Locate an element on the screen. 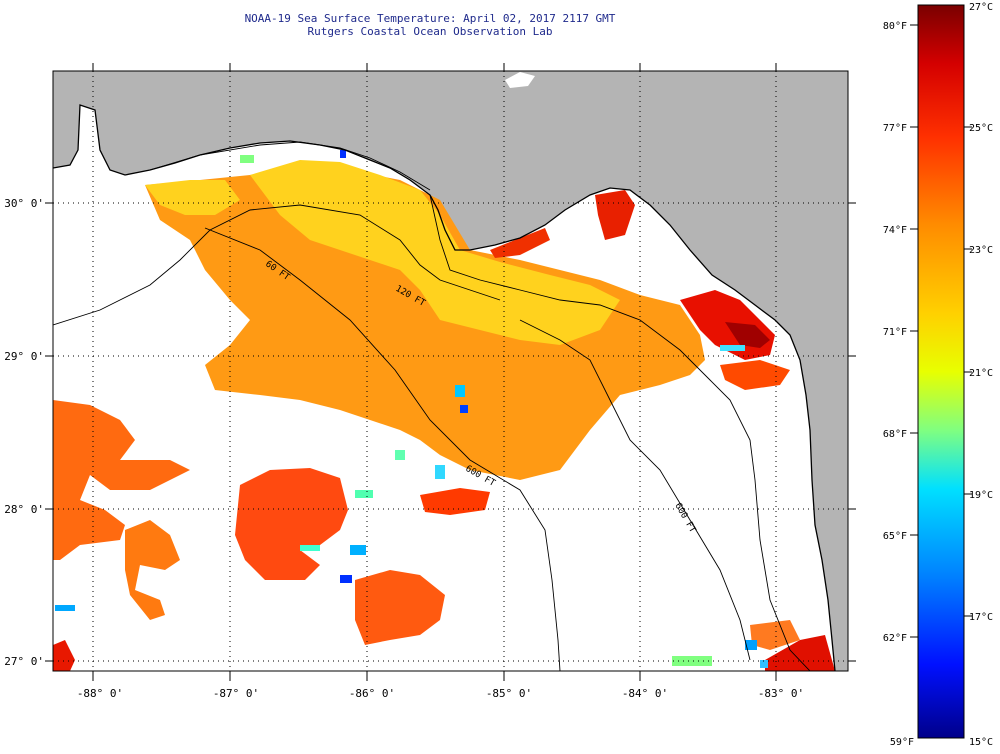 The width and height of the screenshot is (1000, 754). lon-label: -87° 0' is located at coordinates (236, 693).